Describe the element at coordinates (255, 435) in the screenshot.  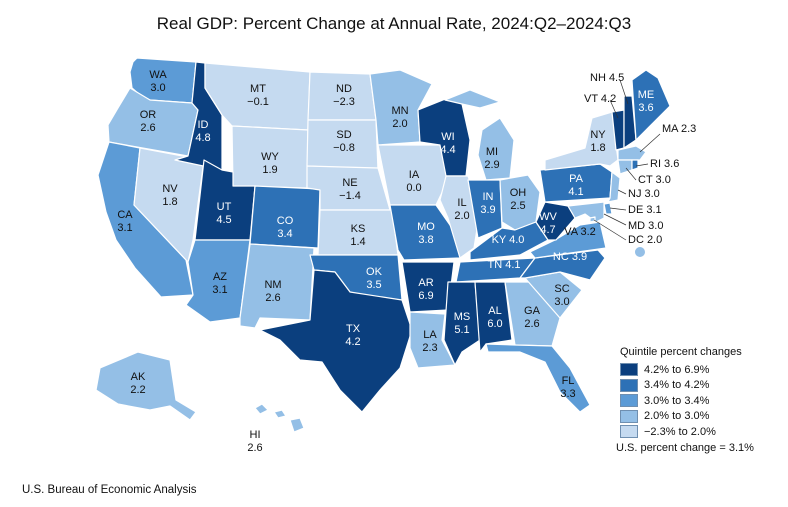
I see `state-label-HI: HI` at that location.